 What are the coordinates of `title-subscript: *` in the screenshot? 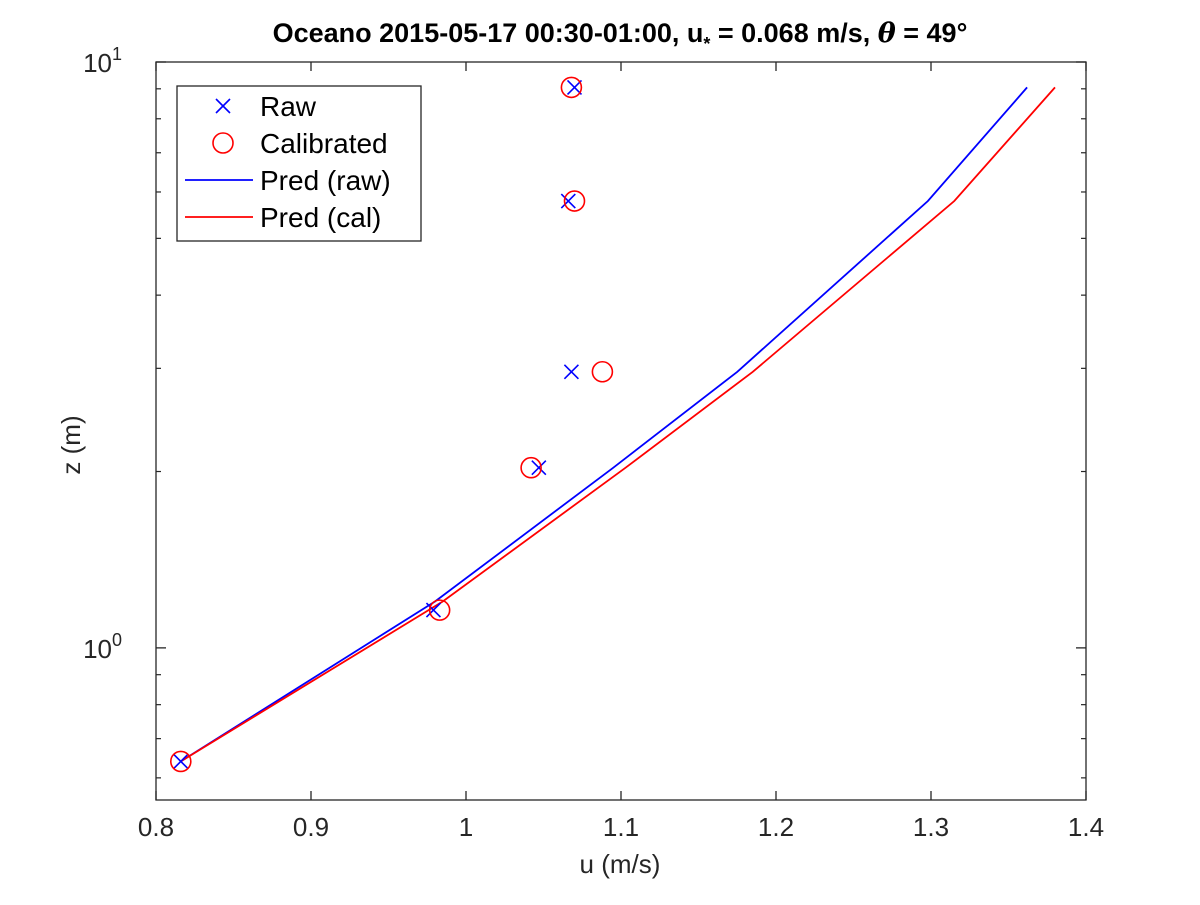 It's located at (706, 44).